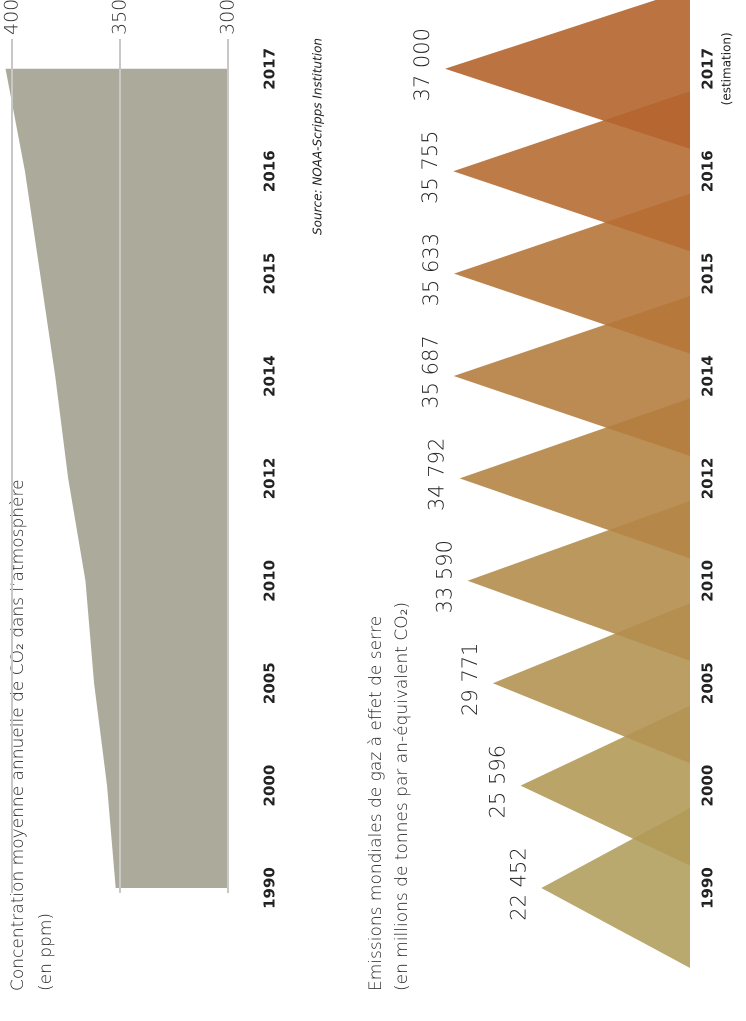 Image resolution: width=746 pixels, height=1021 pixels. I want to click on y-tick-label: 400, so click(12, 17).